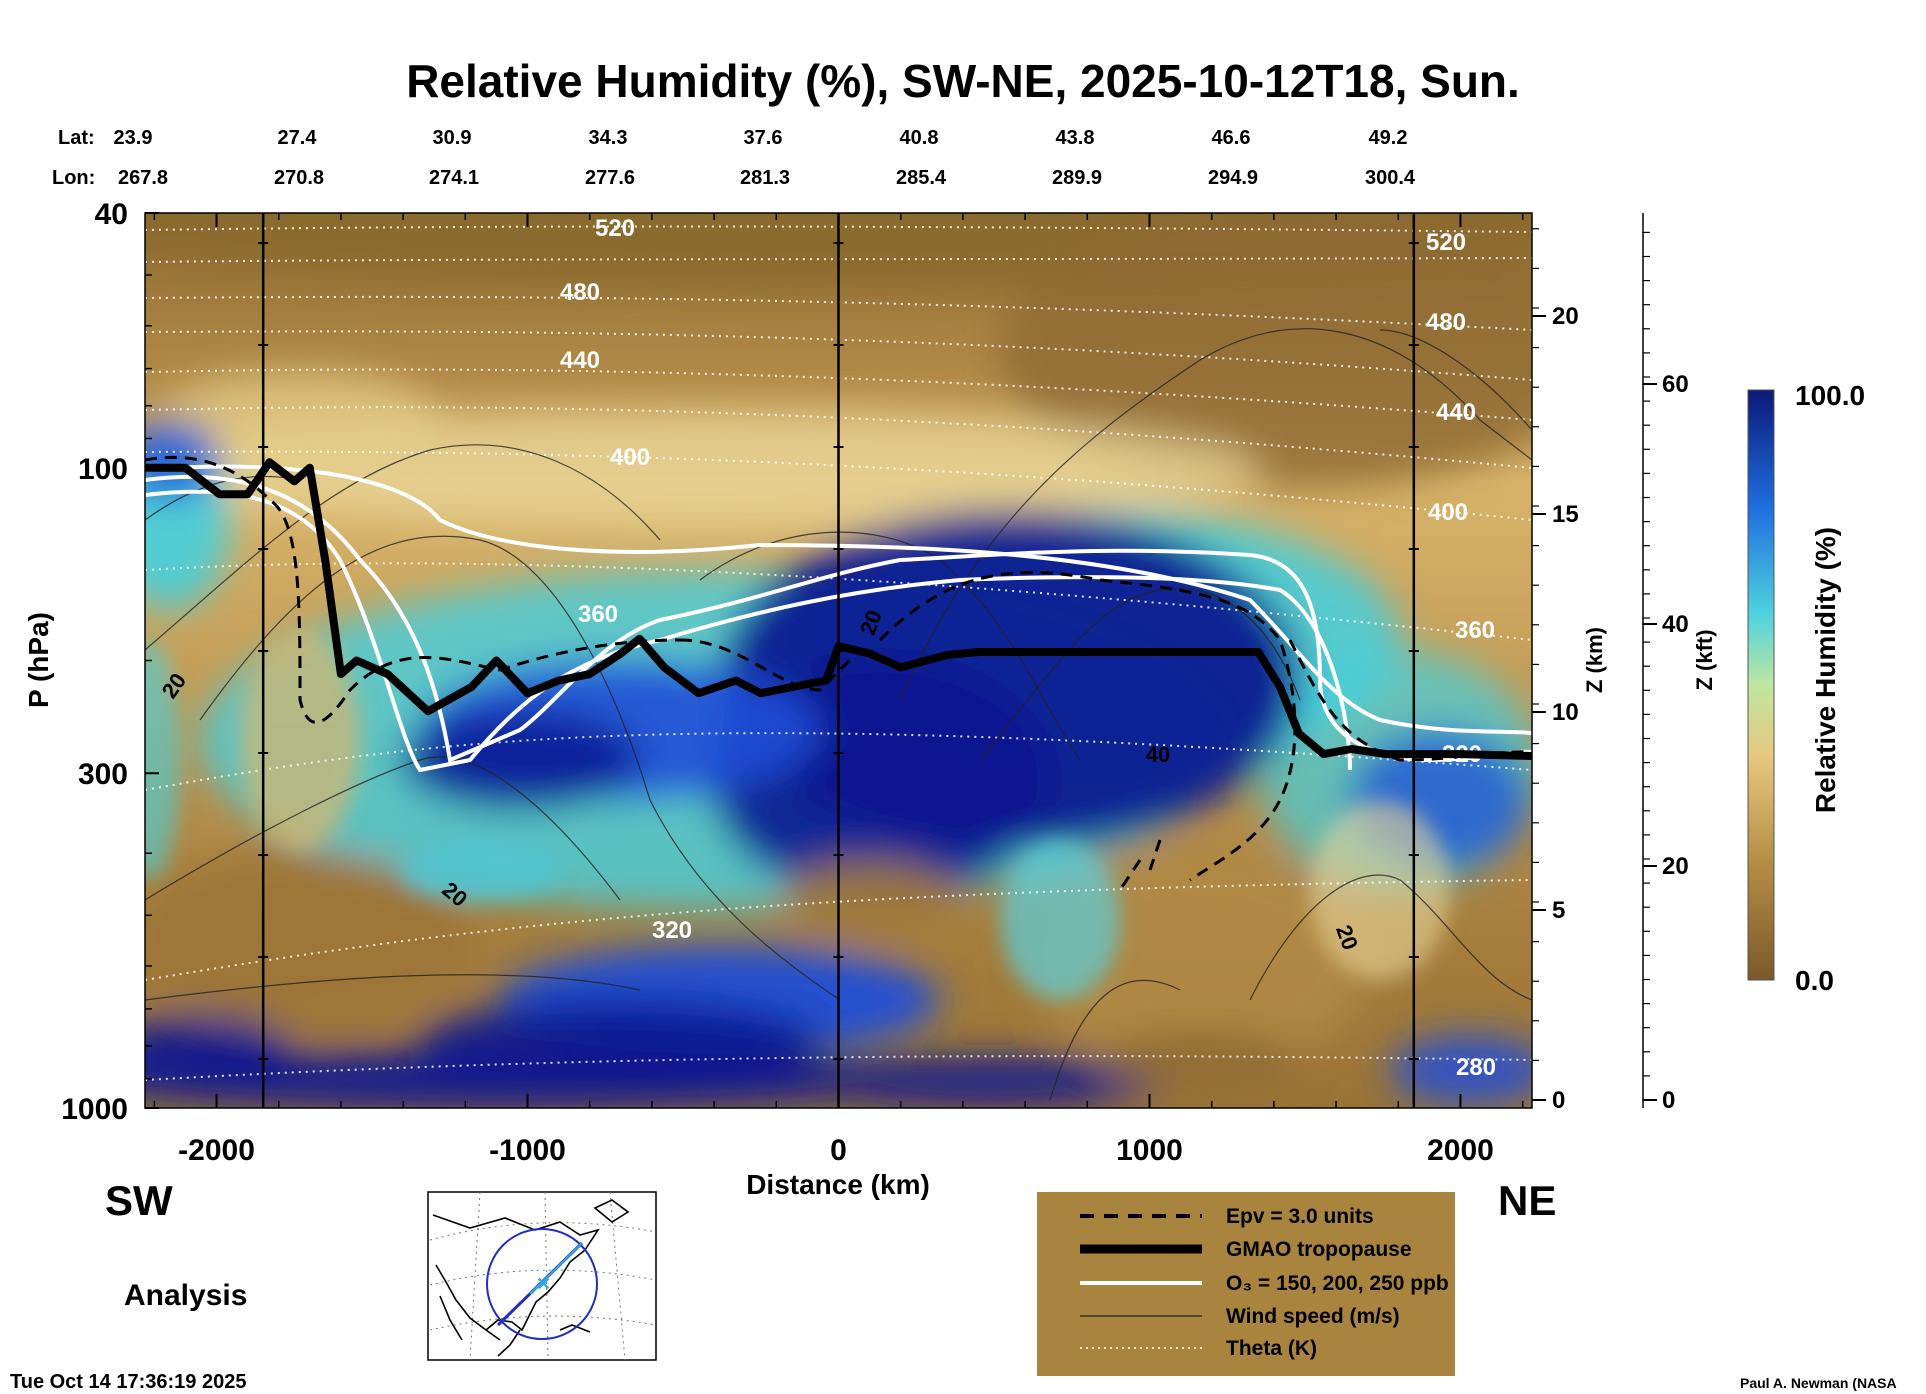 This screenshot has width=1926, height=1394. I want to click on rh-navy-boundary, so click(532, 1079).